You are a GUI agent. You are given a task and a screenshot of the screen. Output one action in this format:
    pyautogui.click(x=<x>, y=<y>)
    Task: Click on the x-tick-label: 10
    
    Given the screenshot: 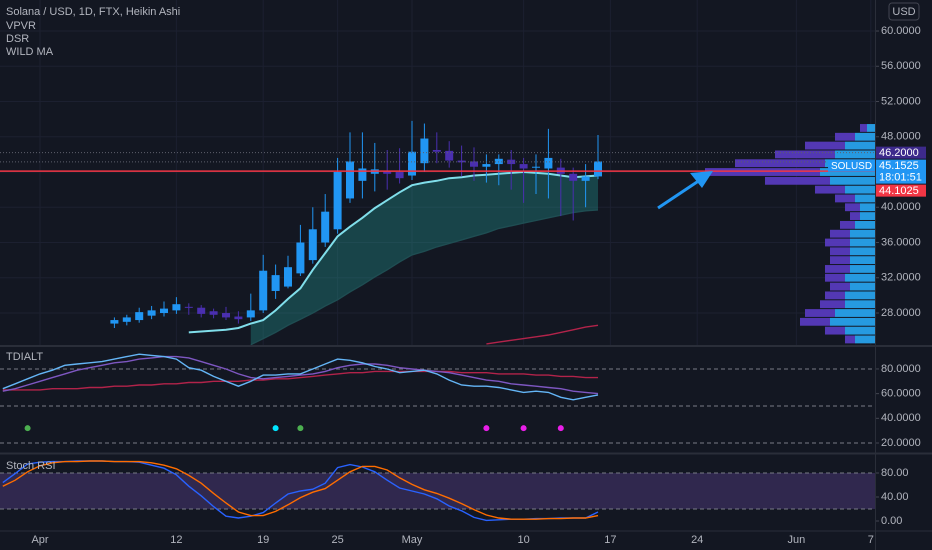 What is the action you would take?
    pyautogui.click(x=523, y=540)
    